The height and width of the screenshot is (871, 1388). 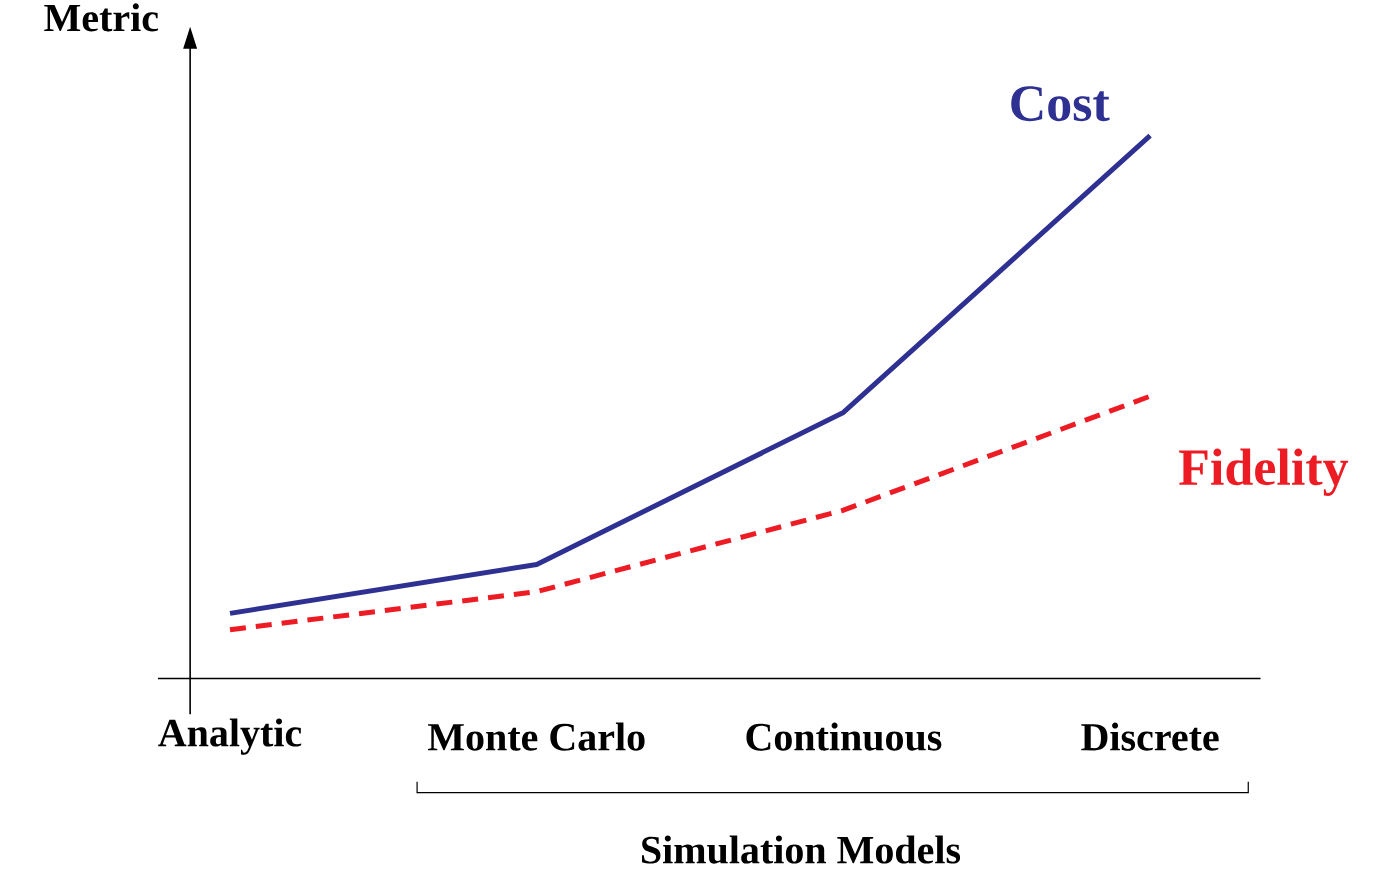 What do you see at coordinates (1264, 472) in the screenshot?
I see `series-label: Fidelity` at bounding box center [1264, 472].